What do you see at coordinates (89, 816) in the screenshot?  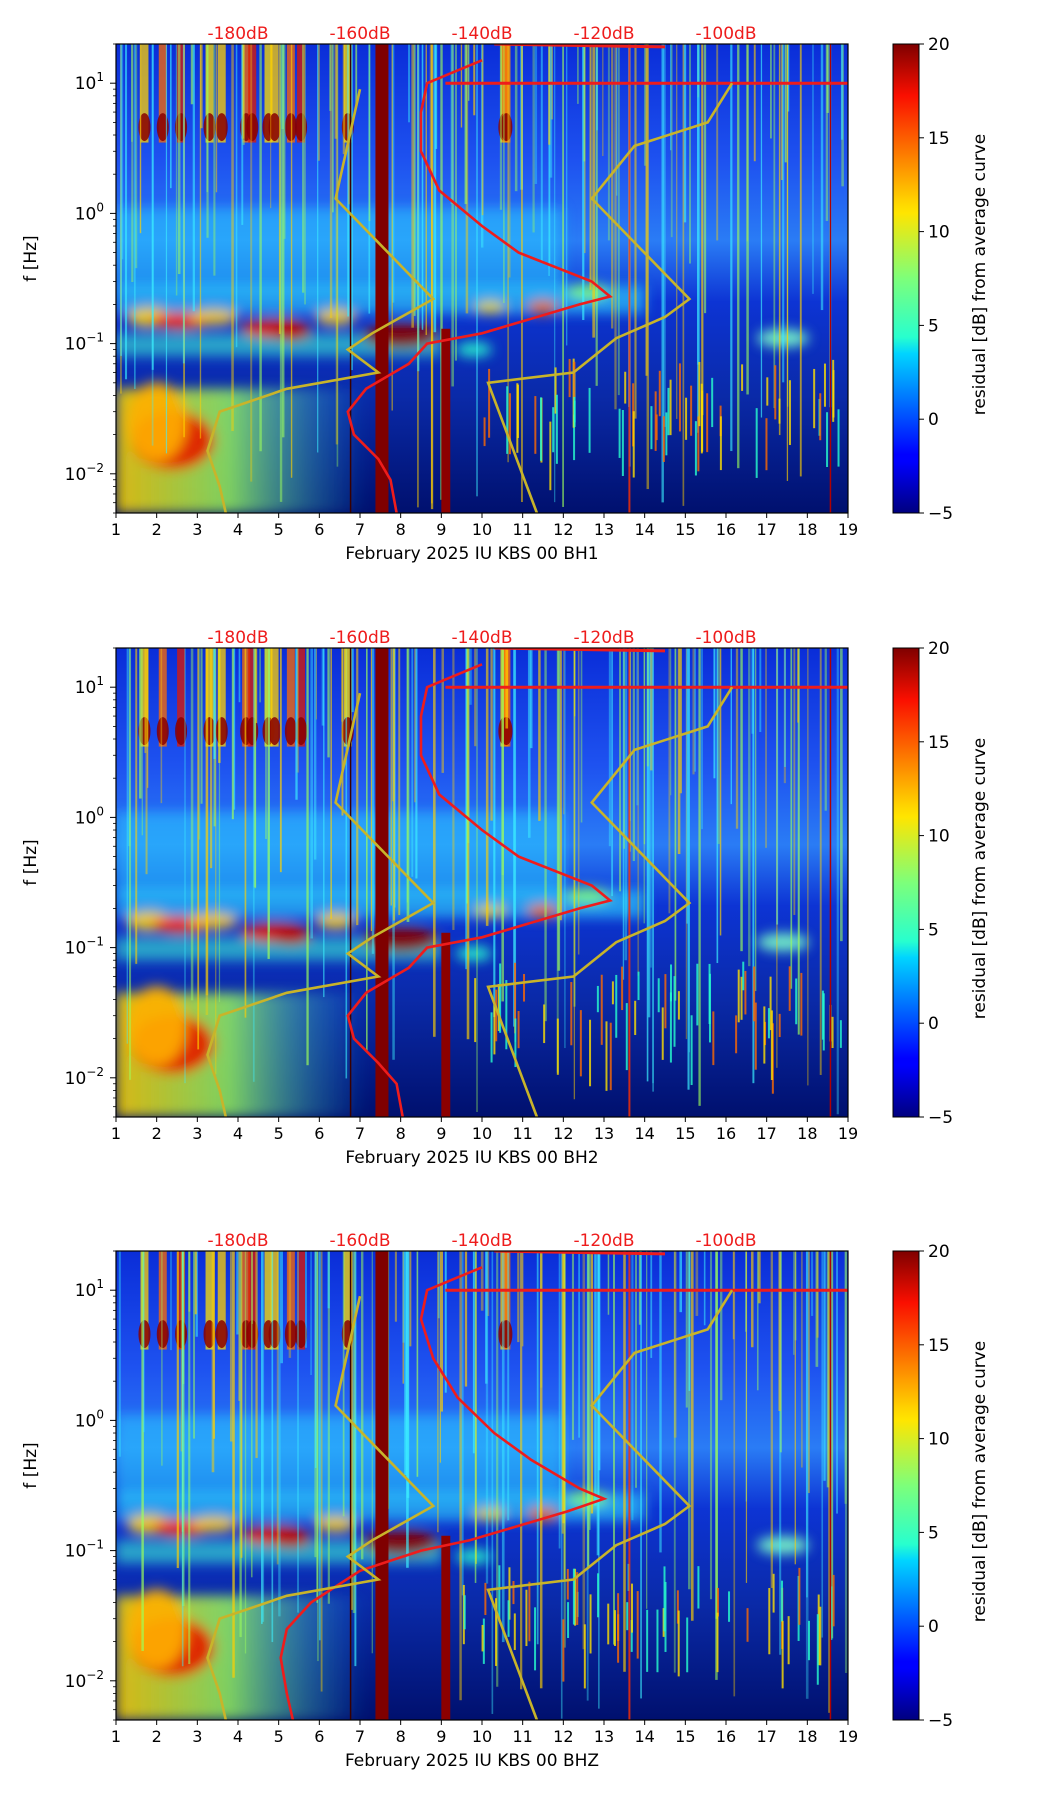 I see `y-tick-label: 10⁰` at bounding box center [89, 816].